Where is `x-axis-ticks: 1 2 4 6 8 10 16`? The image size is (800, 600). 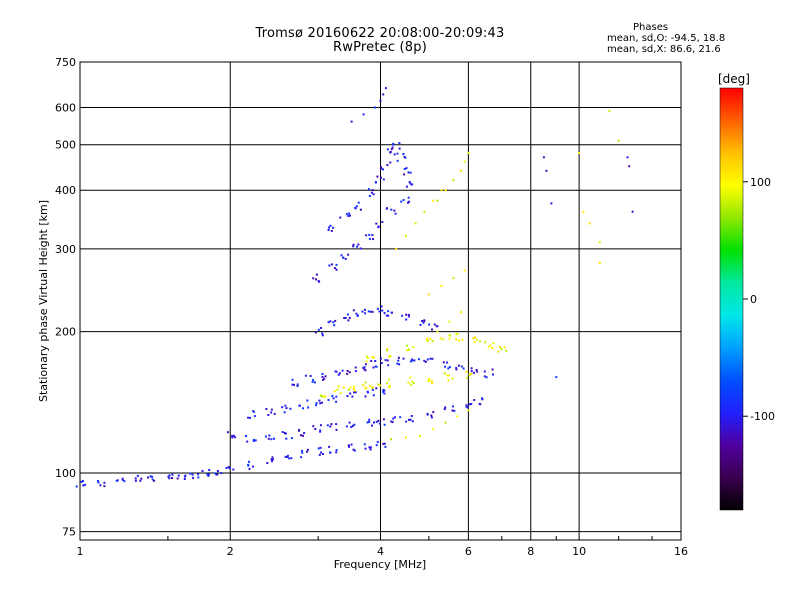 x-axis-ticks: 1 2 4 6 8 10 16 is located at coordinates (382, 547).